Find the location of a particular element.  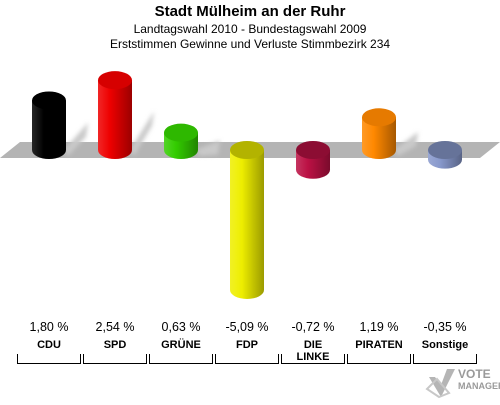

value-label: -5,09 % is located at coordinates (247, 327).